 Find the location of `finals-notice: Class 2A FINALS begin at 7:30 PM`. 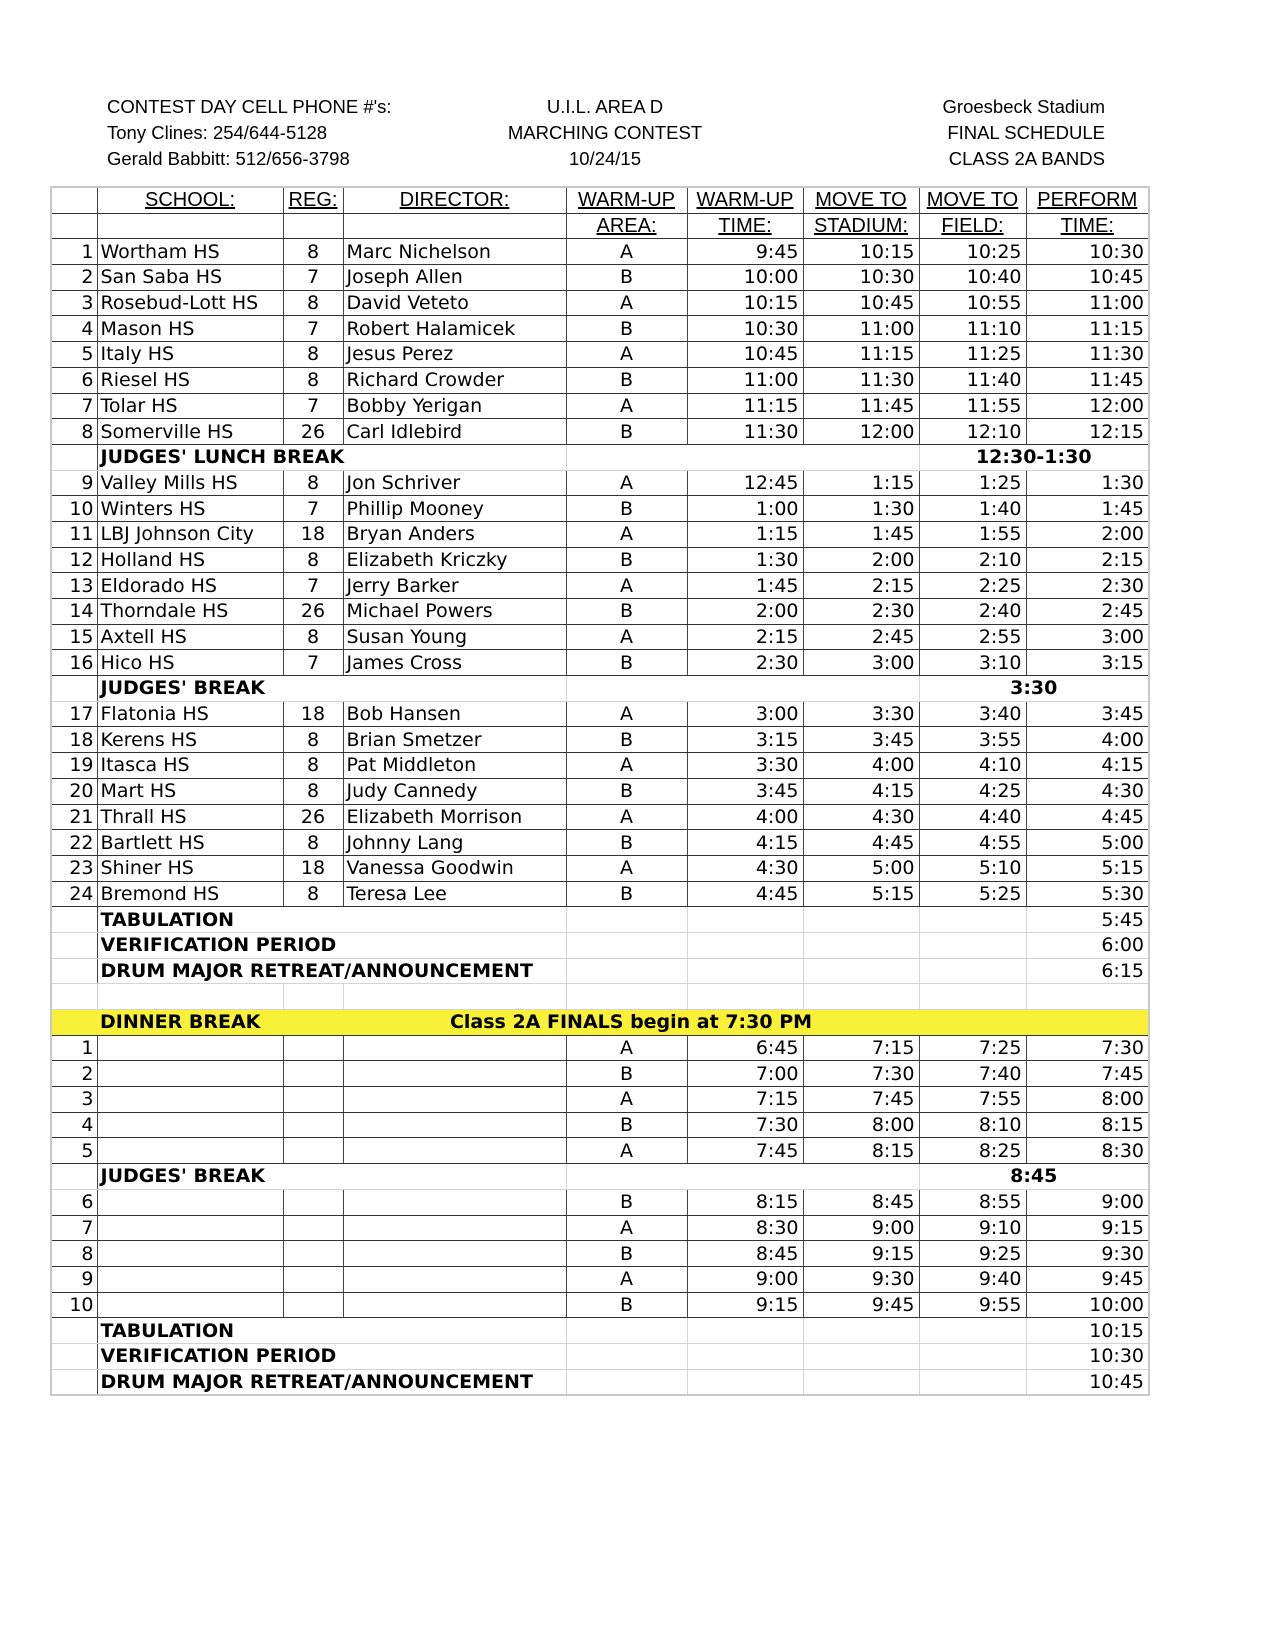

finals-notice: Class 2A FINALS begin at 7:30 PM is located at coordinates (631, 1022).